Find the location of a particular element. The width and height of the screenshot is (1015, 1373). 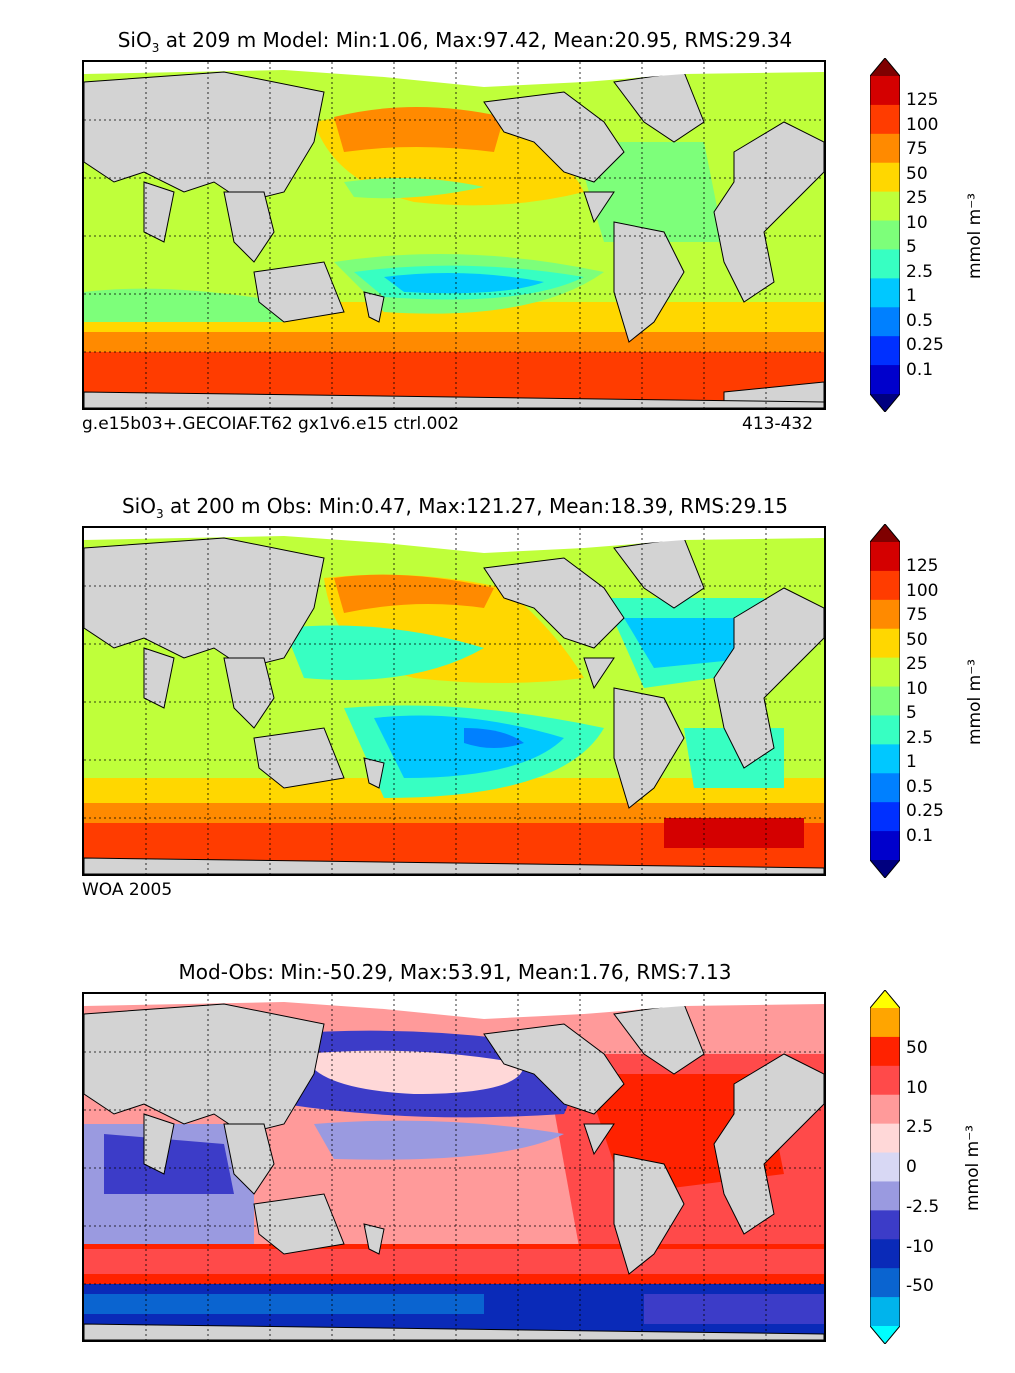

obs-colorbar-tick-label: 0.5 is located at coordinates (920, 786).